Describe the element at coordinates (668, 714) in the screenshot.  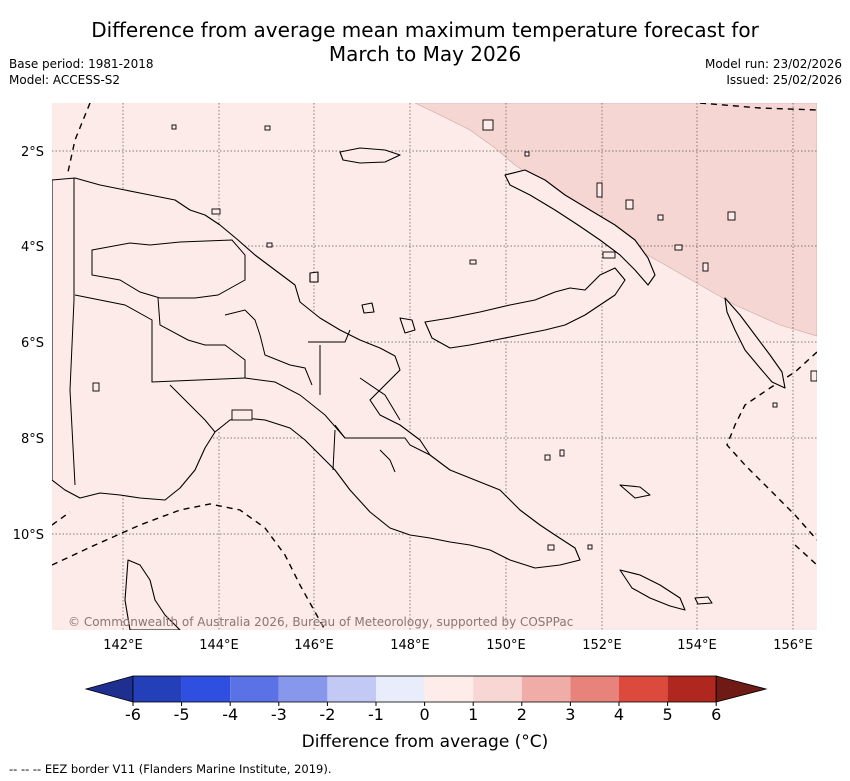
I see `colorbar-tick-label: 5` at that location.